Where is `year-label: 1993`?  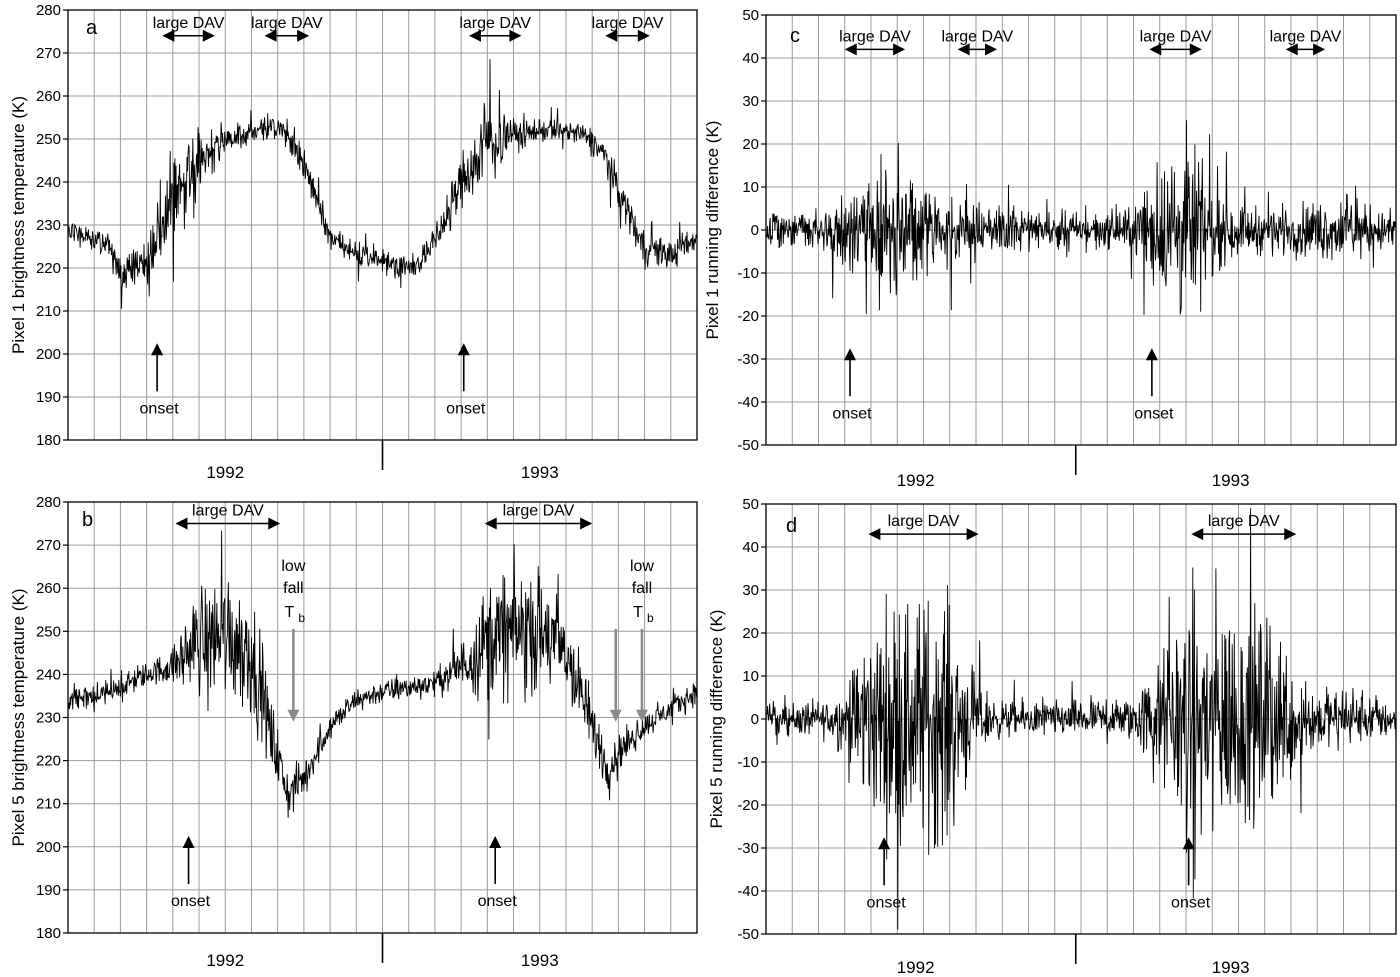 year-label: 1993 is located at coordinates (540, 472).